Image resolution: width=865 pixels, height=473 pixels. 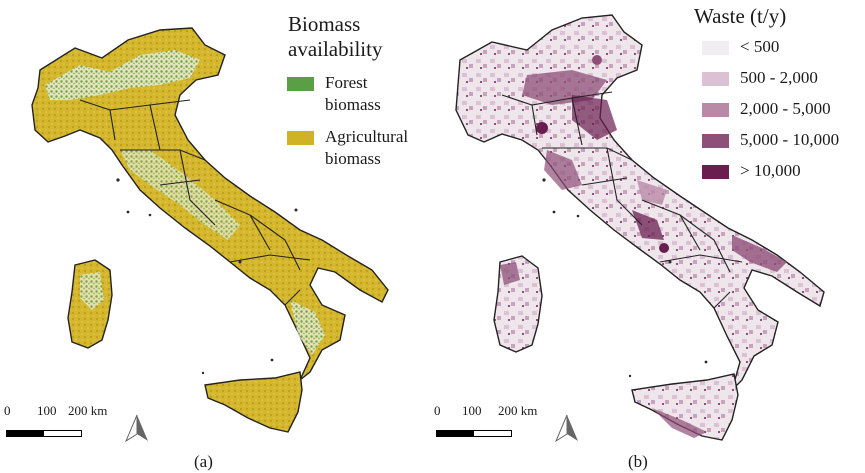 What do you see at coordinates (367, 136) in the screenshot?
I see `legend-label-agri-1: Agricultural` at bounding box center [367, 136].